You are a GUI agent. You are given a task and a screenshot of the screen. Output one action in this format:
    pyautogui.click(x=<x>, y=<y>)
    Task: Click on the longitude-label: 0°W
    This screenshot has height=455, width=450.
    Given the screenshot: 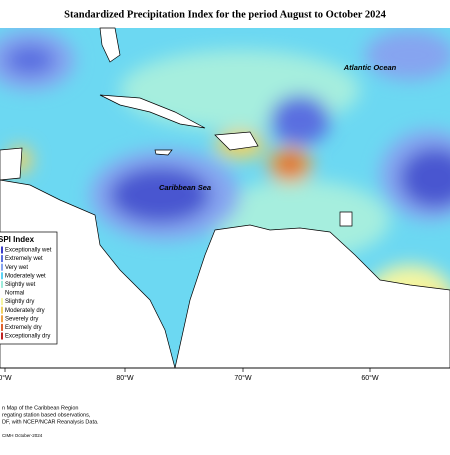 What is the action you would take?
    pyautogui.click(x=6, y=378)
    